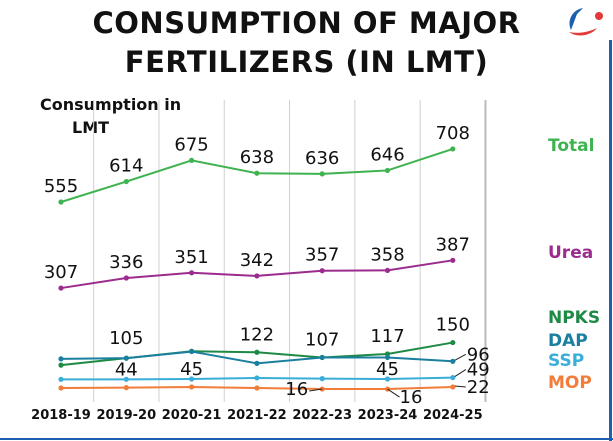 Image resolution: width=613 pixels, height=441 pixels. I want to click on data-label: 638, so click(257, 157).